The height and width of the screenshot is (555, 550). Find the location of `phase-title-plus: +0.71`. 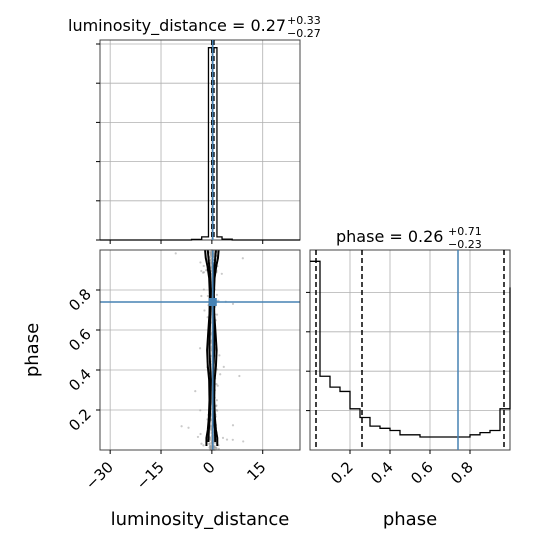

phase-title-plus: +0.71 is located at coordinates (465, 231).